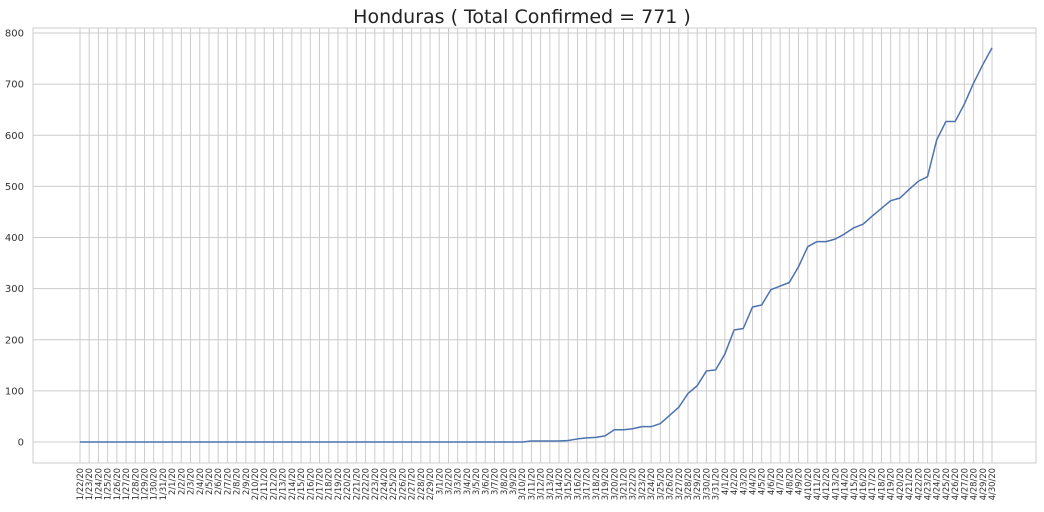 The width and height of the screenshot is (1044, 512). Describe the element at coordinates (375, 484) in the screenshot. I see `x-tick-label: 2/23/20` at that location.